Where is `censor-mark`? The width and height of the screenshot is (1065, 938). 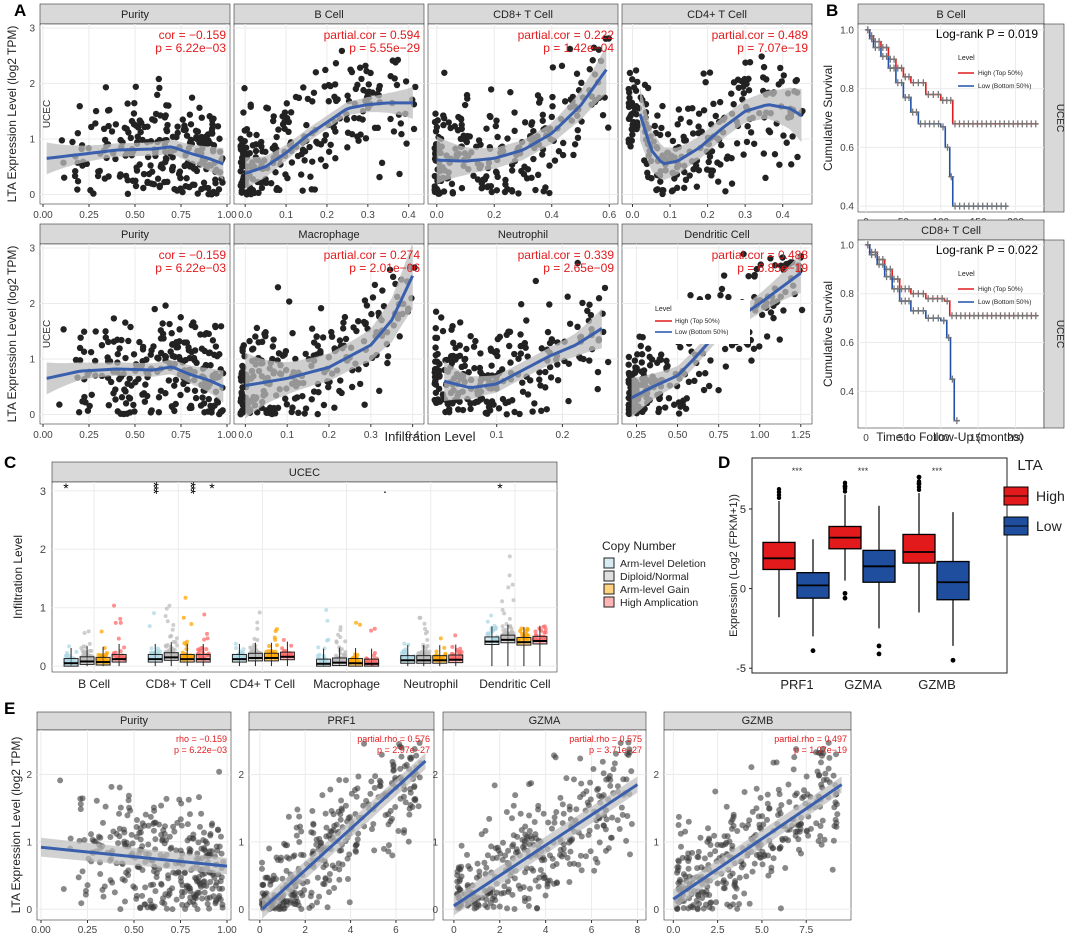 censor-mark is located at coordinates (901, 68).